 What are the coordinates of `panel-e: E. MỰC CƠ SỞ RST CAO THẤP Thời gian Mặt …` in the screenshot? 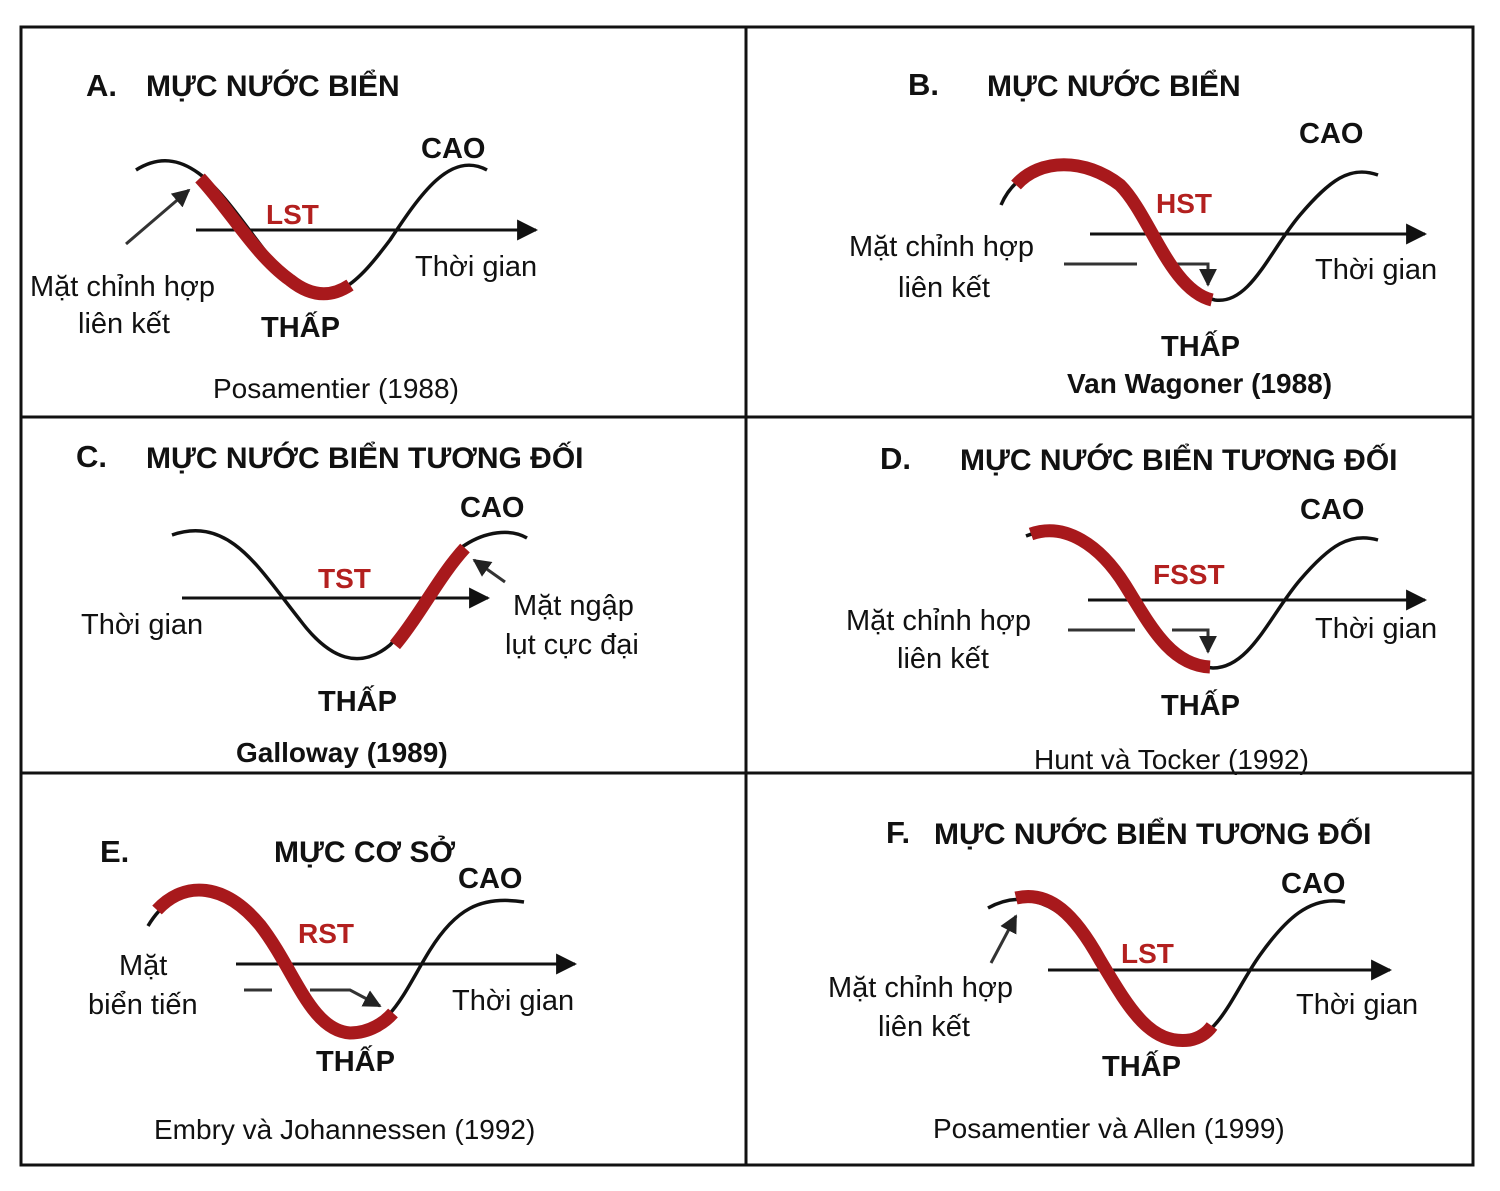 It's located at (333, 989).